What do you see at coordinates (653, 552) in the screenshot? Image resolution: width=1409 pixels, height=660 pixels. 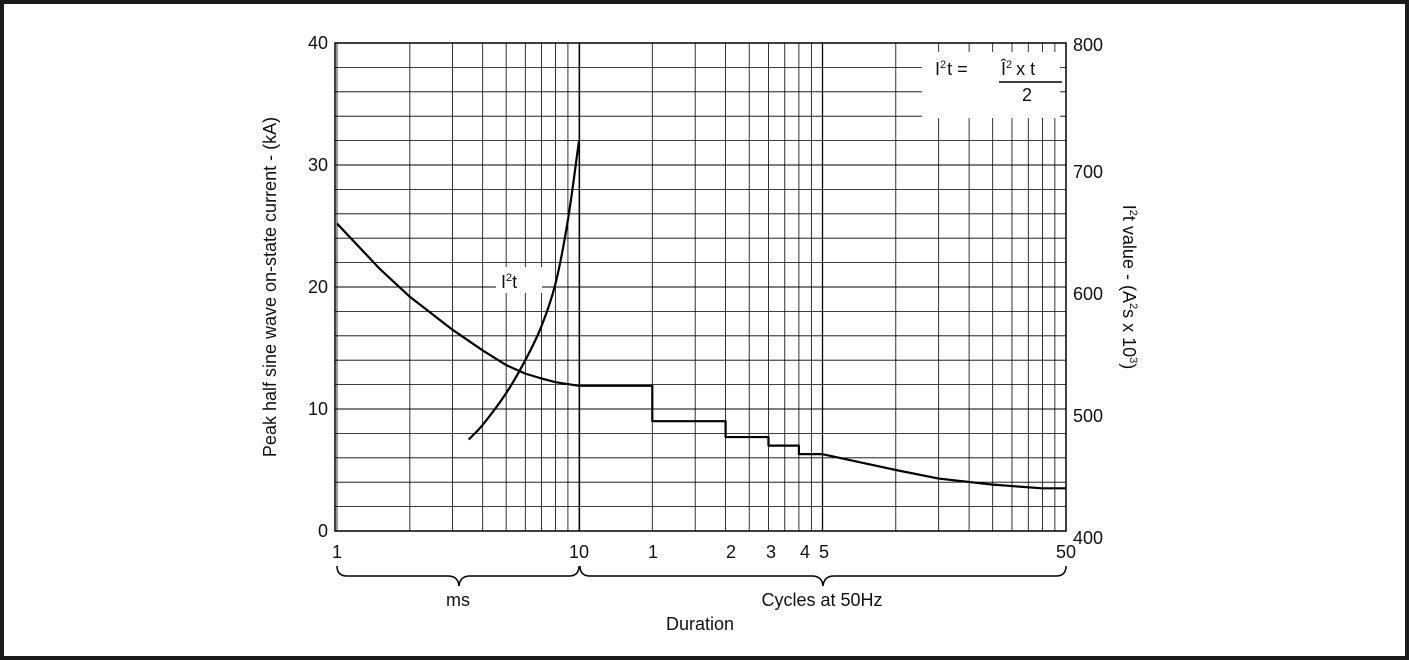 I see `x-tick-label-cycles: 1` at bounding box center [653, 552].